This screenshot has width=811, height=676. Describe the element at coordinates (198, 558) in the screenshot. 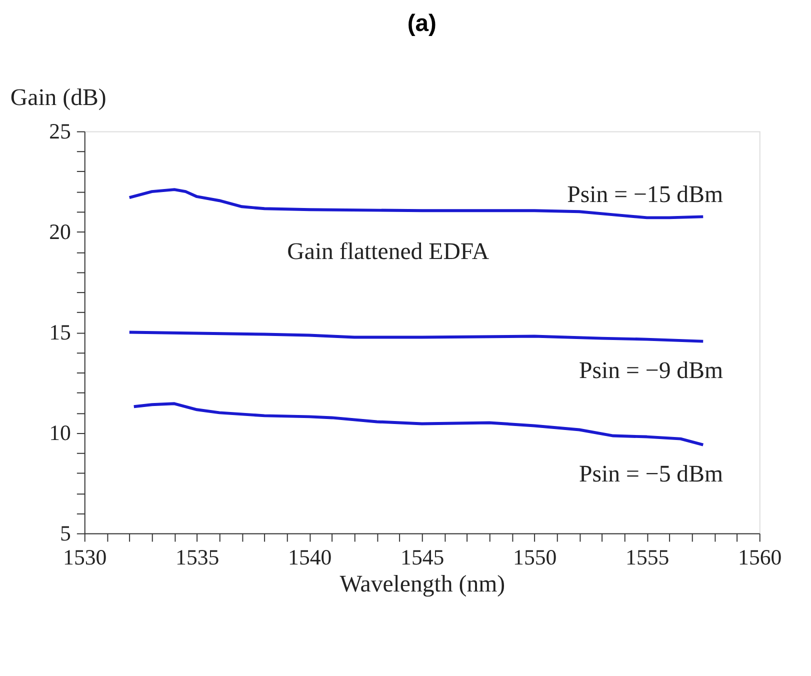

I see `x-tick-label: 1535` at that location.